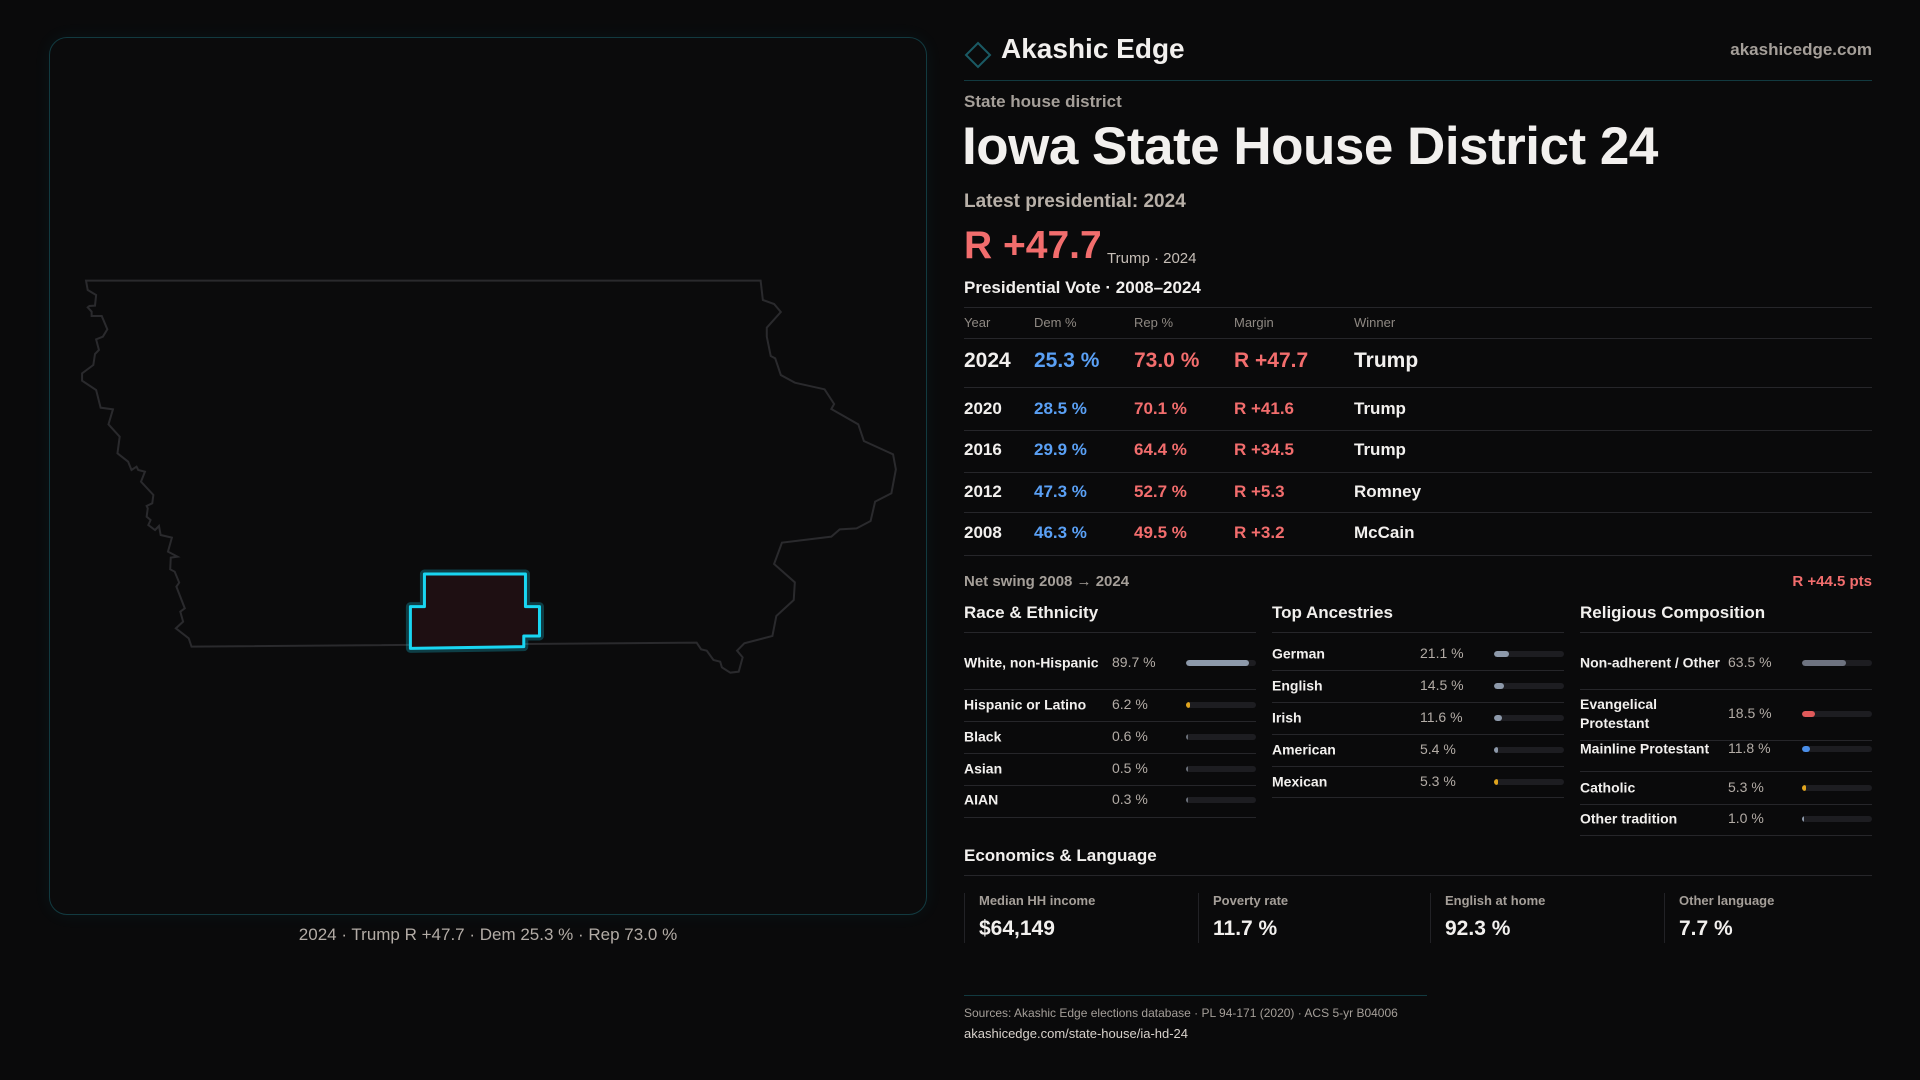  What do you see at coordinates (1438, 781) in the screenshot?
I see `ancestry-value: 5.3 %` at bounding box center [1438, 781].